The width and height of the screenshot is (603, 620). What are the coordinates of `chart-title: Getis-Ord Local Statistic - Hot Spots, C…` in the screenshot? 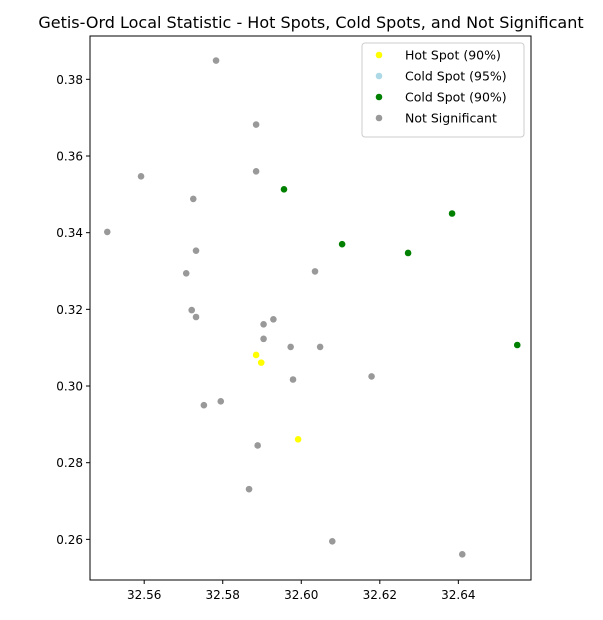 It's located at (310, 22).